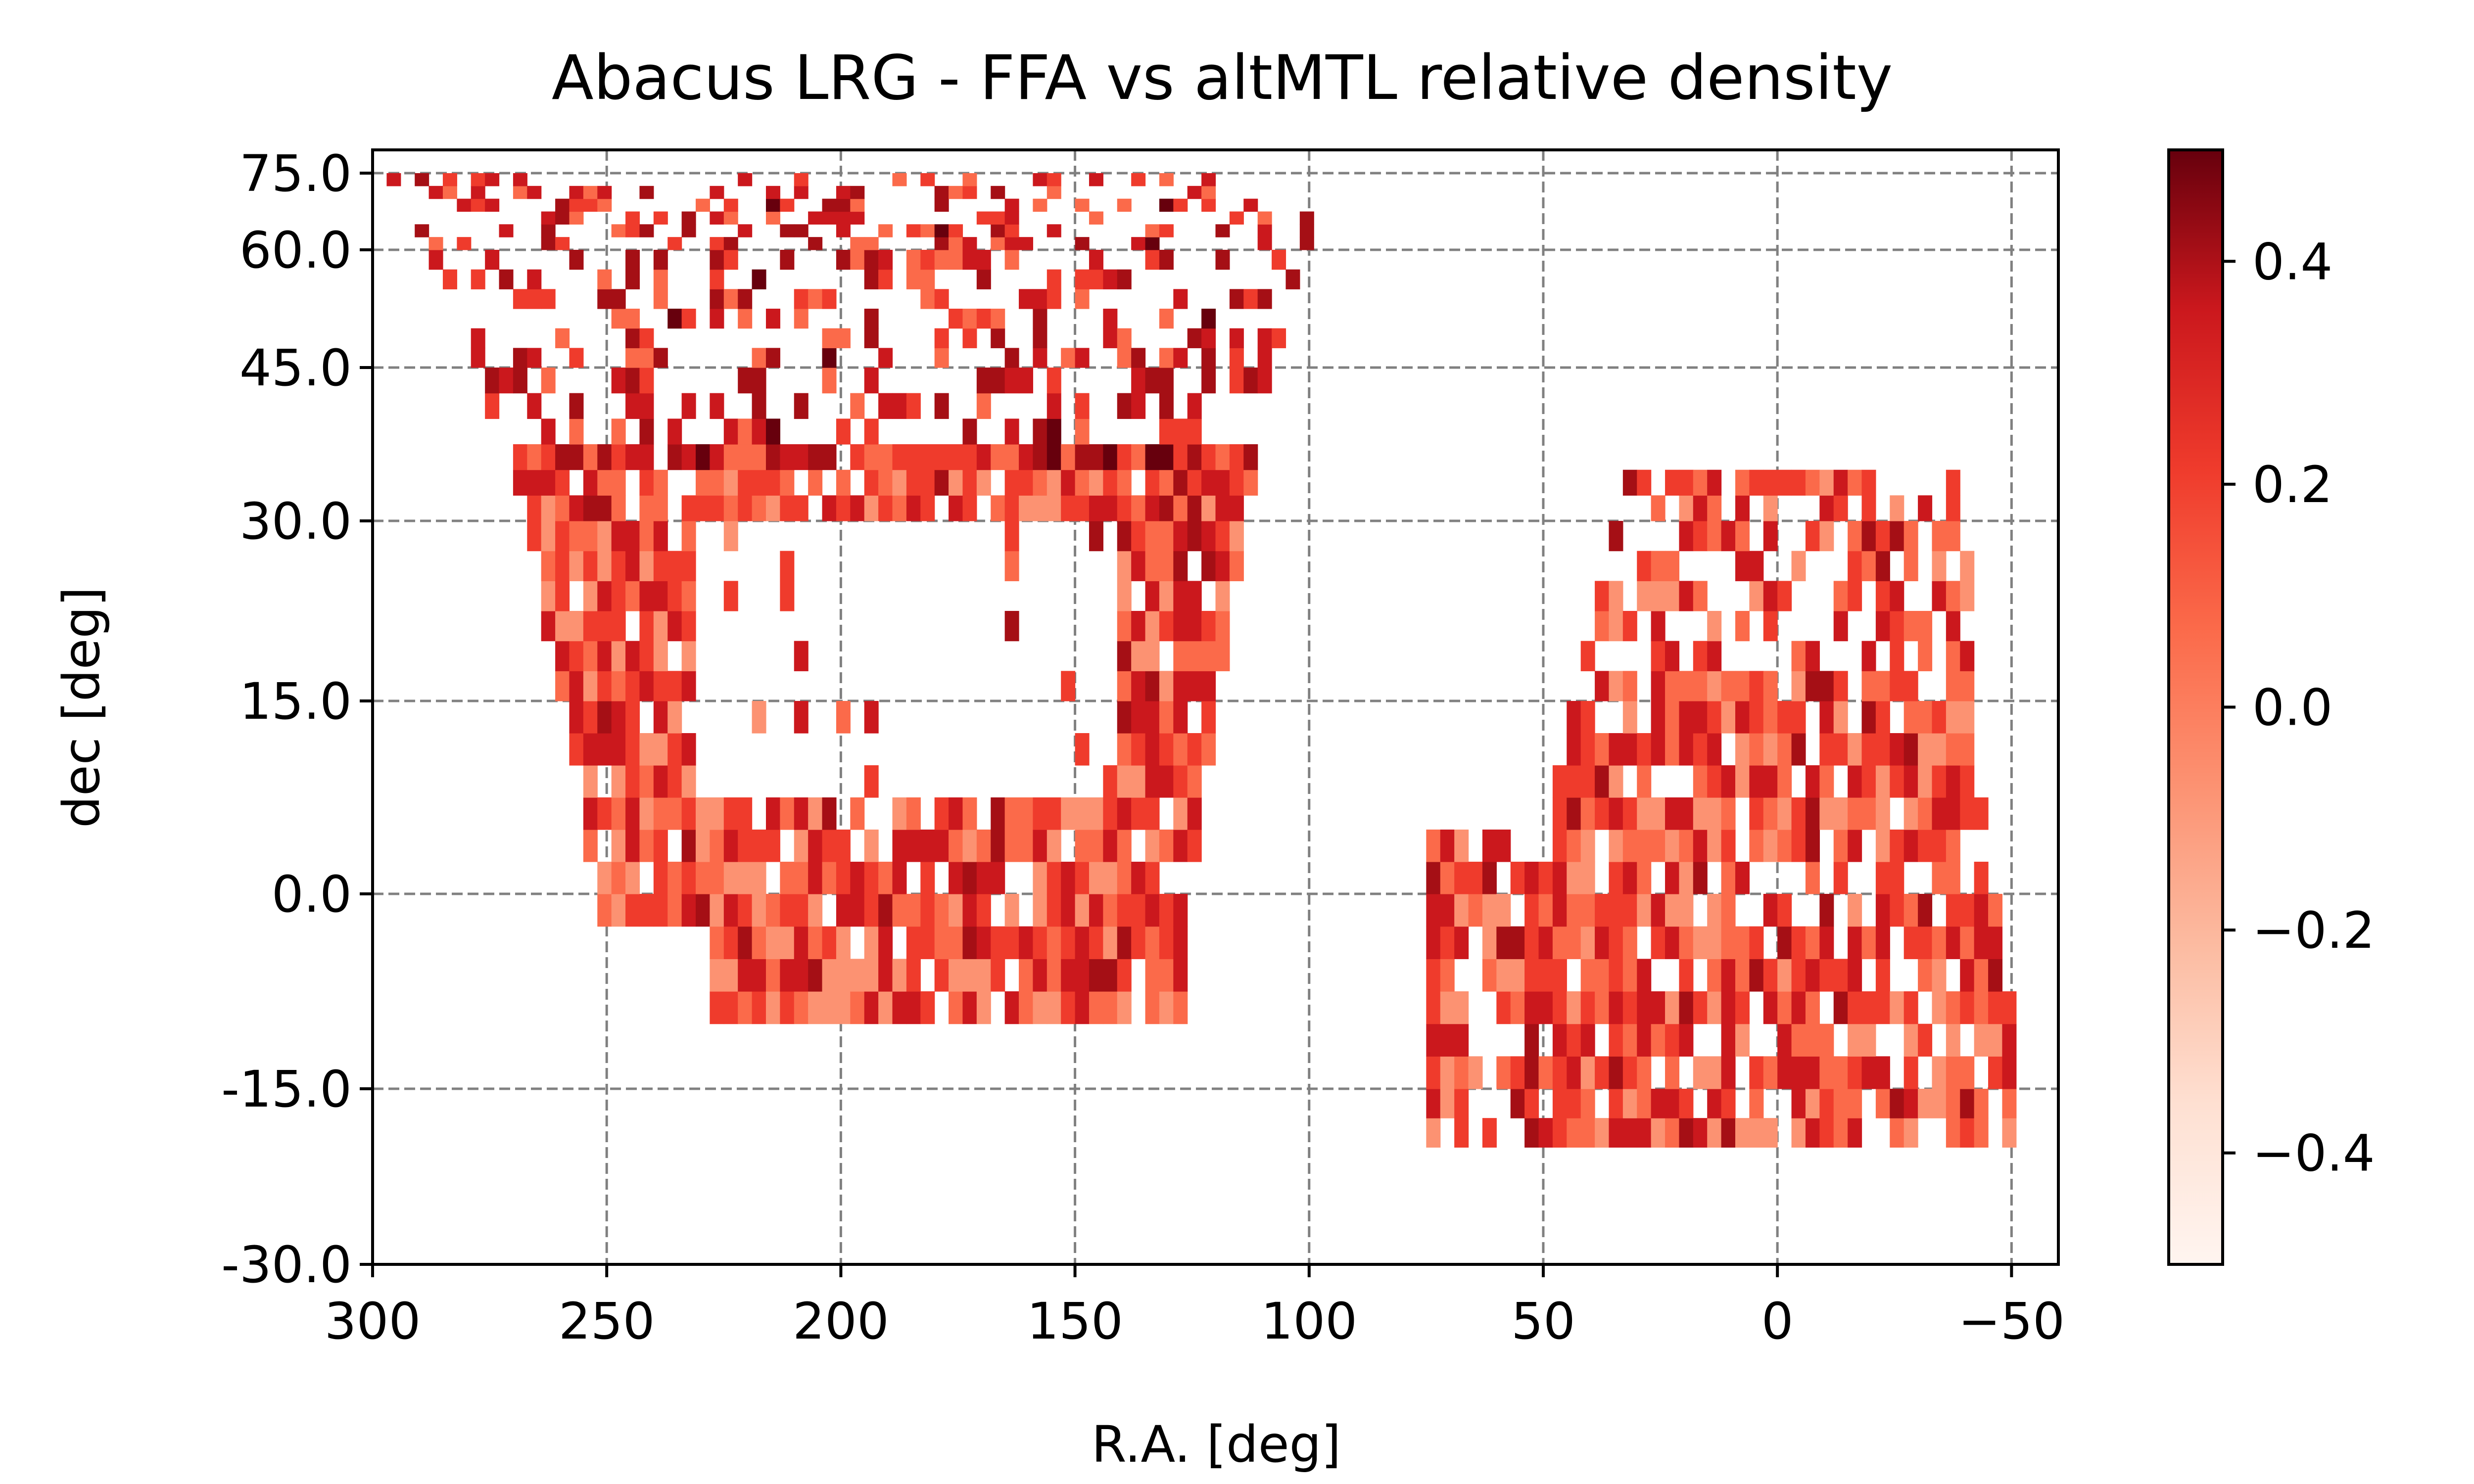 This screenshot has width=2474, height=1484. I want to click on y-axis-label: dec [deg], so click(82, 707).